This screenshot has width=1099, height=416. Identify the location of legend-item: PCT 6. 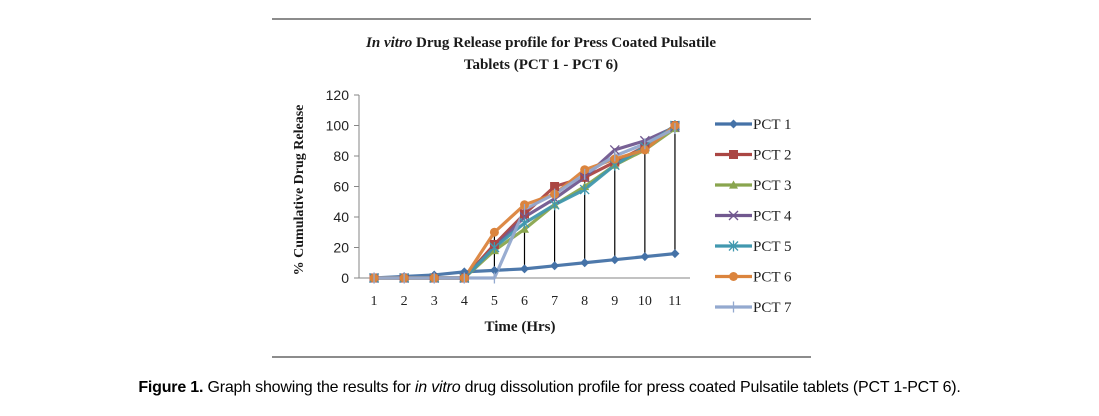
(753, 278).